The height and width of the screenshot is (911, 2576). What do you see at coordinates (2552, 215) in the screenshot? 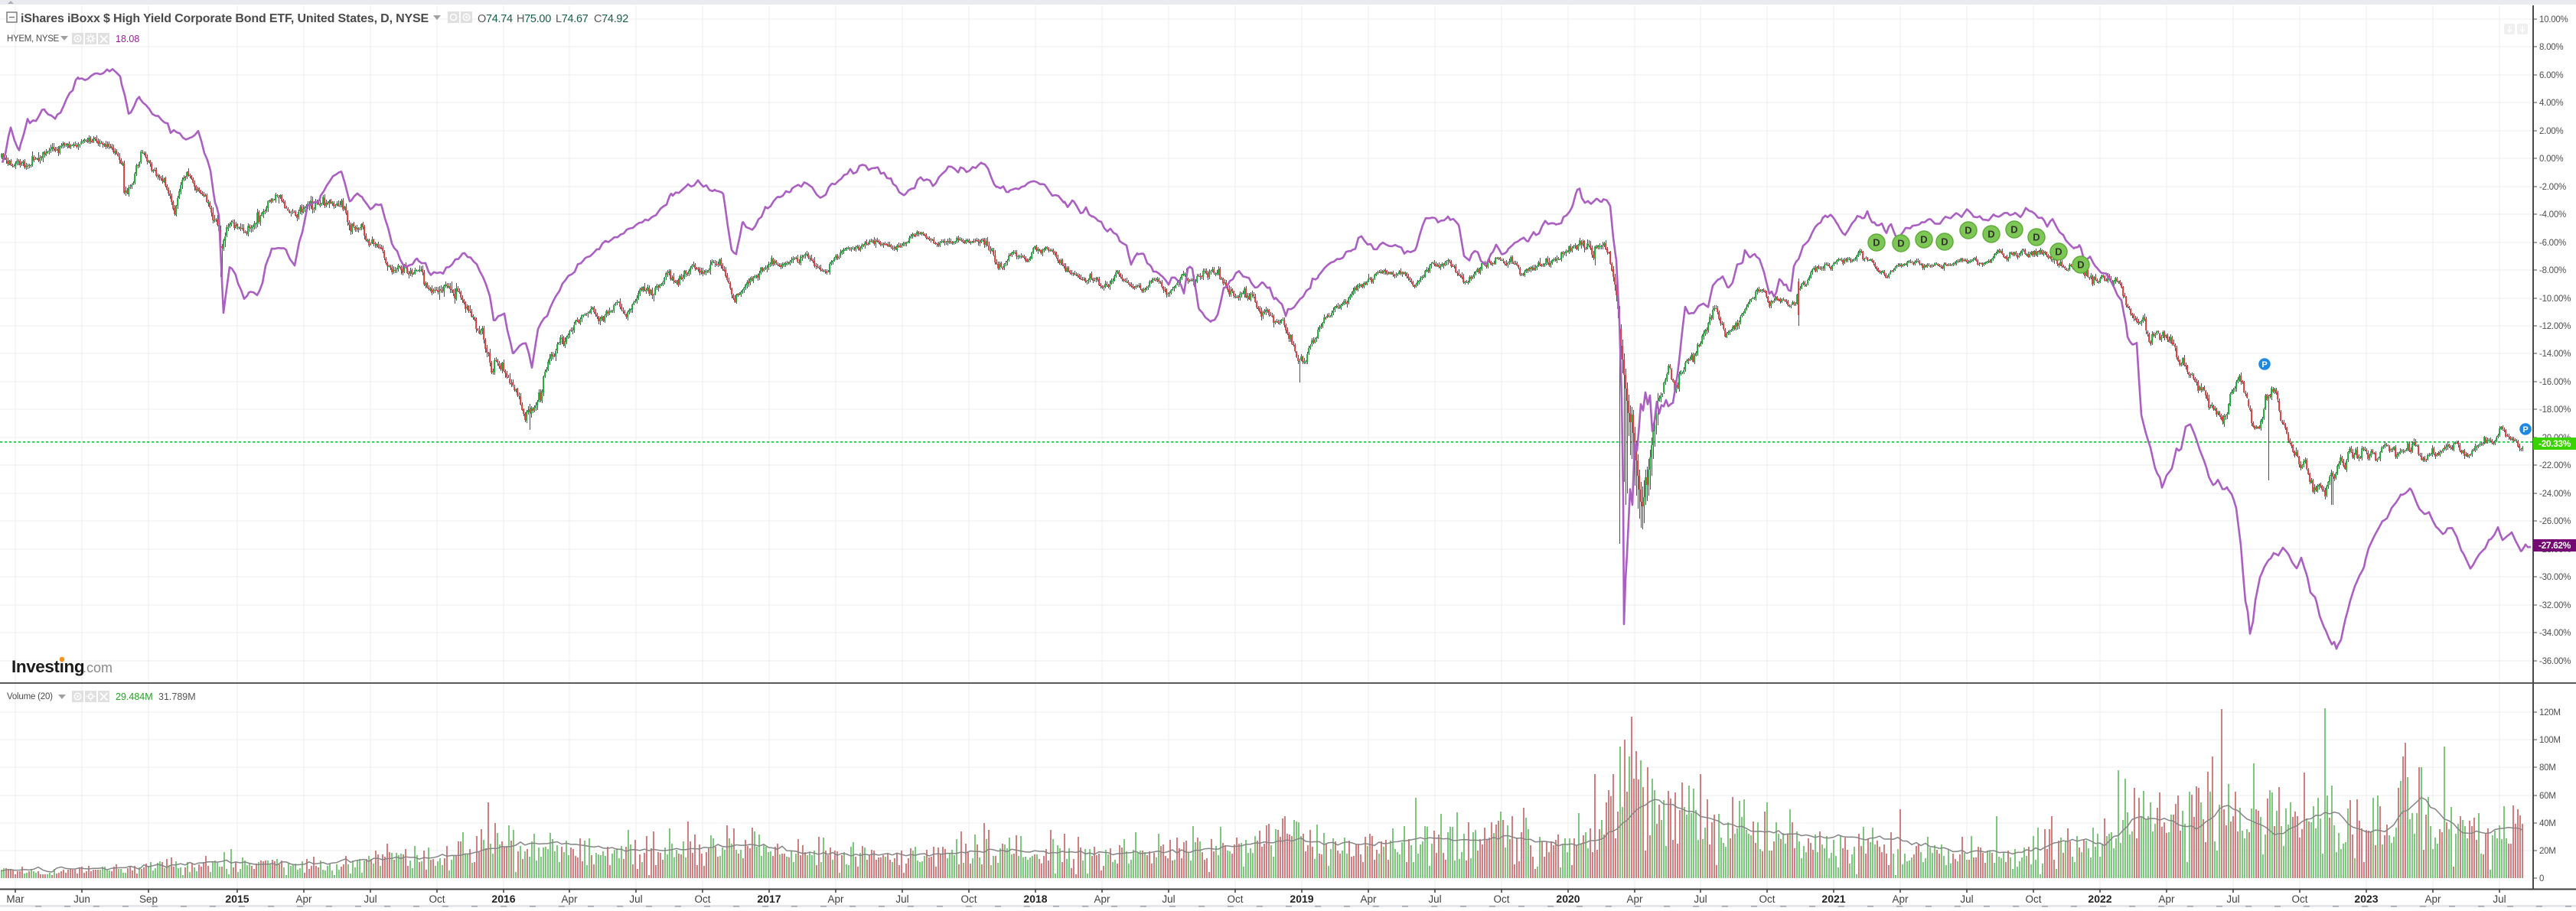
I see `svg-text: -4.00%` at bounding box center [2552, 215].